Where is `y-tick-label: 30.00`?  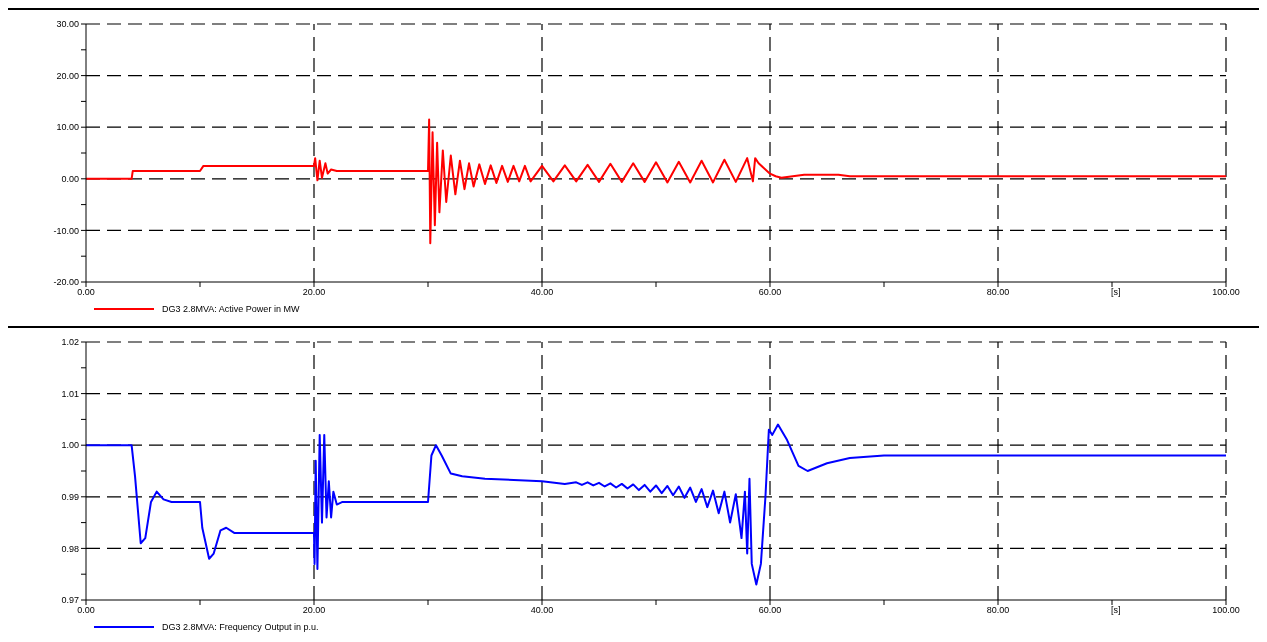
y-tick-label: 30.00 is located at coordinates (67, 24).